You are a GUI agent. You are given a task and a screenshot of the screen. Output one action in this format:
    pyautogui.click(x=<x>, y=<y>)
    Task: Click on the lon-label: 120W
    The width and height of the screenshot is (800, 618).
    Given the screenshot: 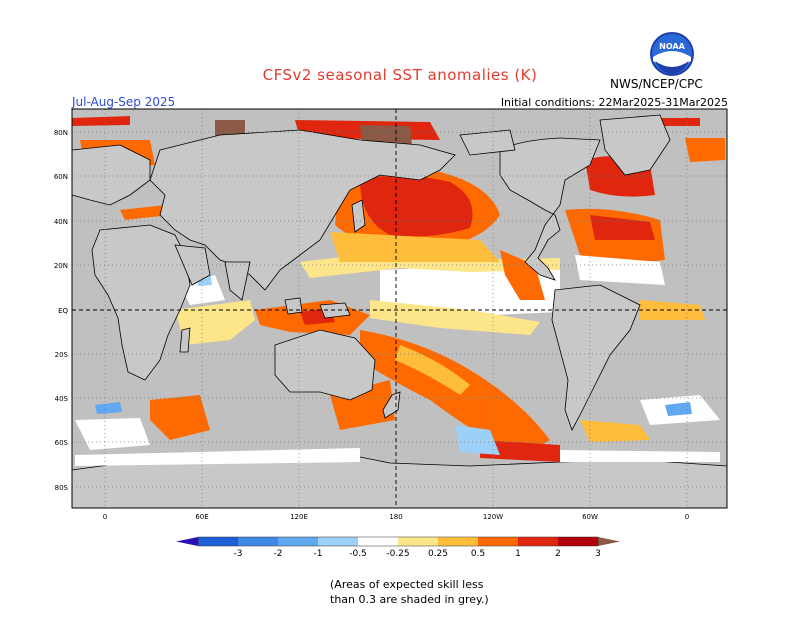 What is the action you would take?
    pyautogui.click(x=493, y=517)
    